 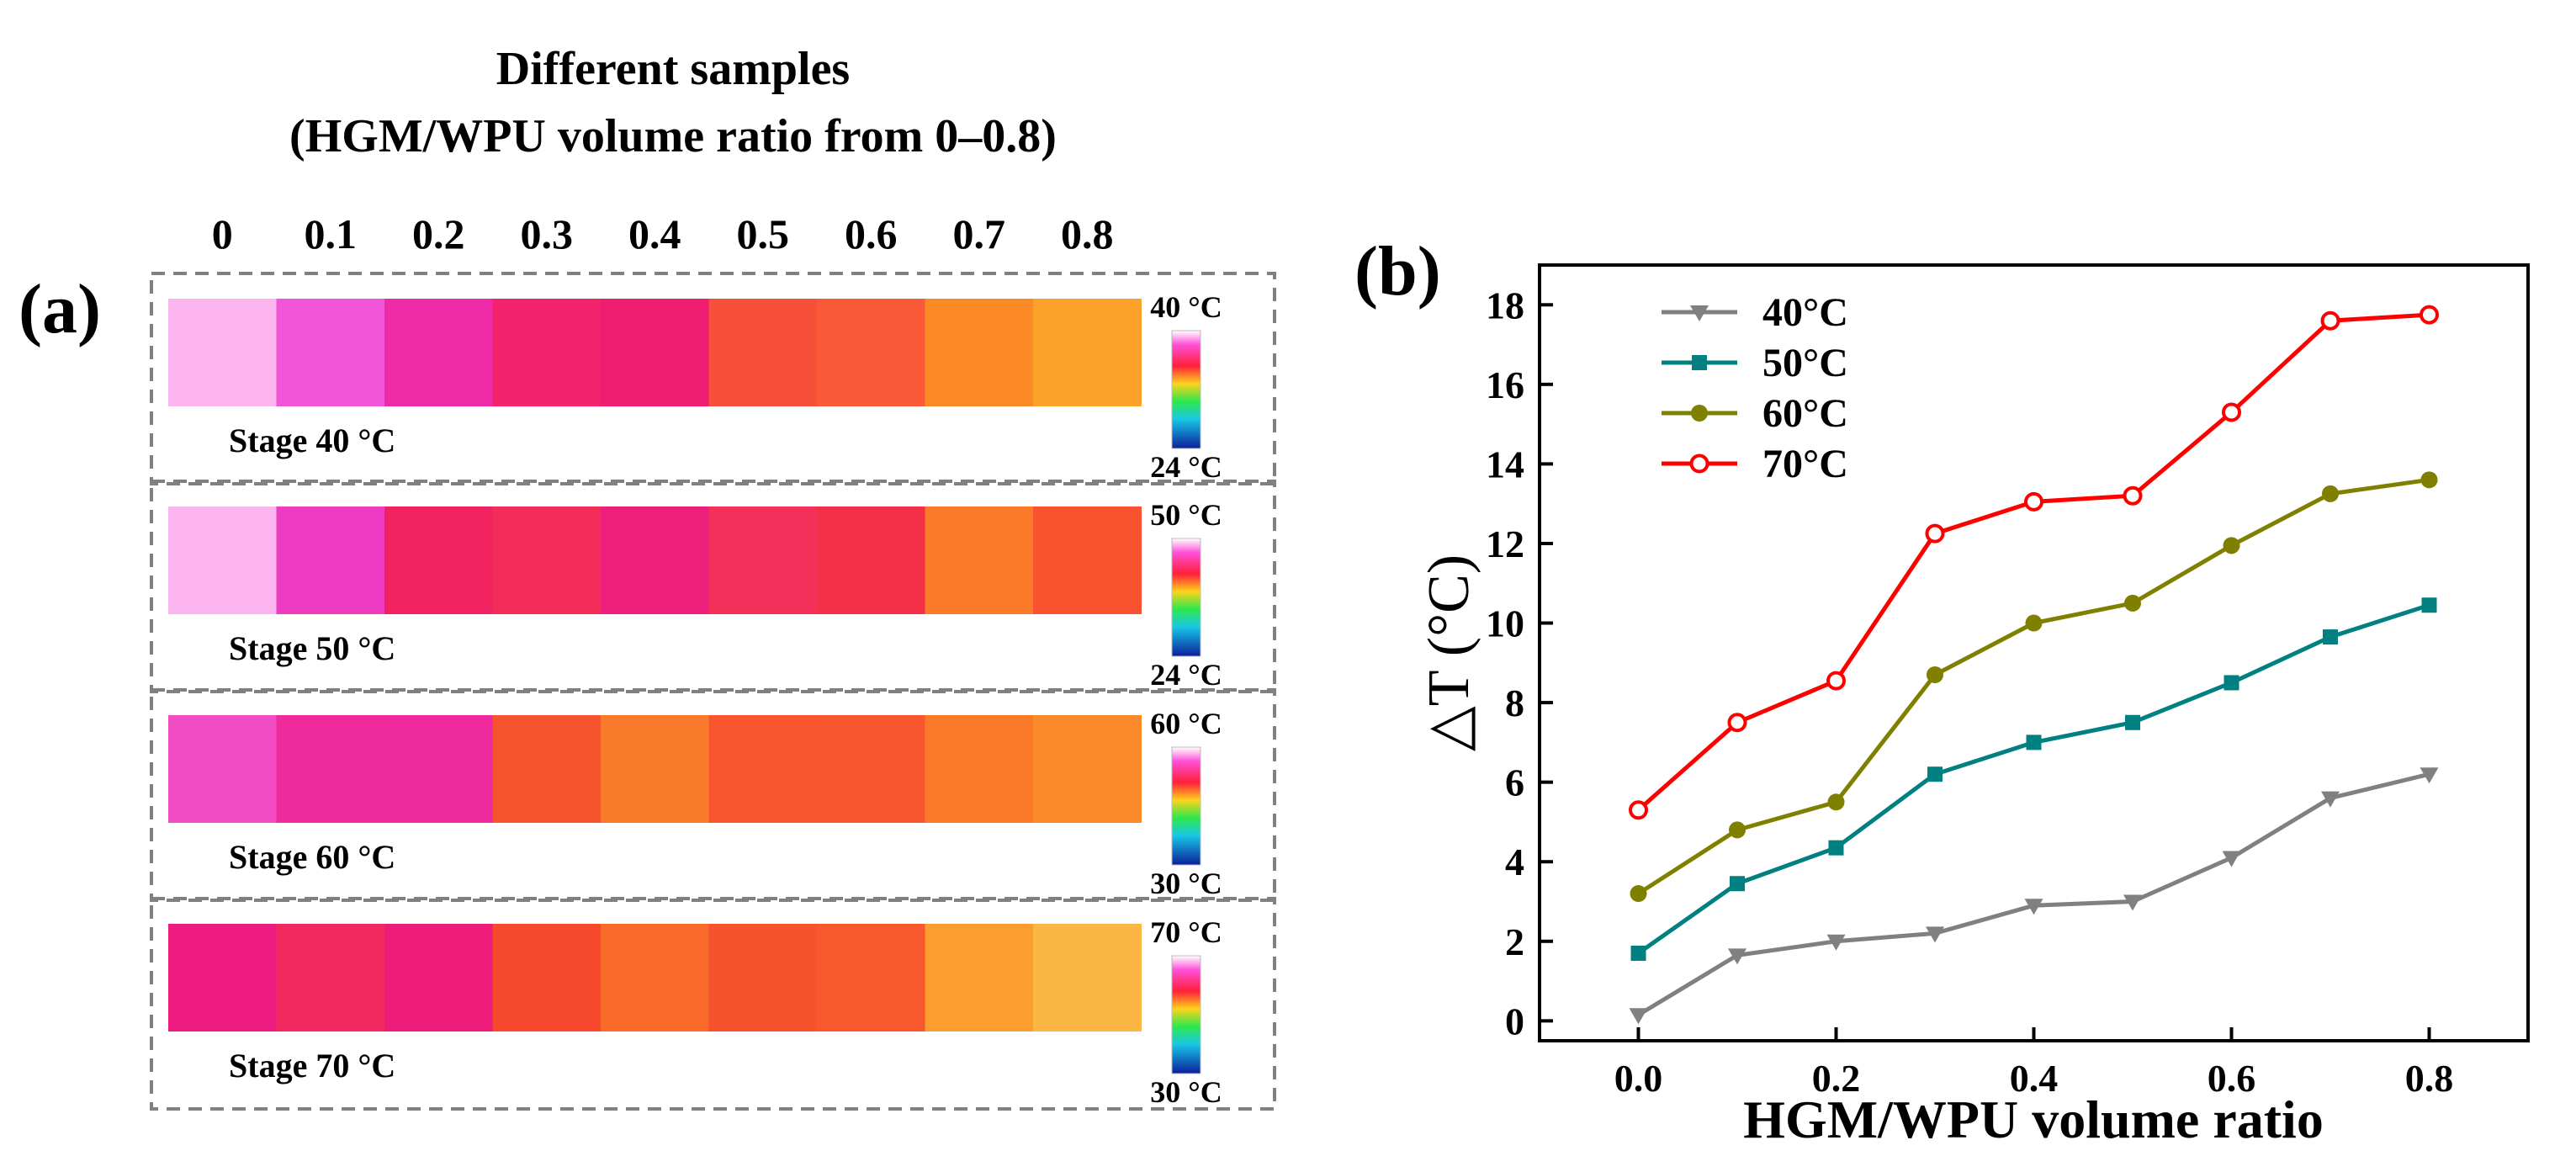 I want to click on y-tick-label: 14, so click(x=1505, y=464).